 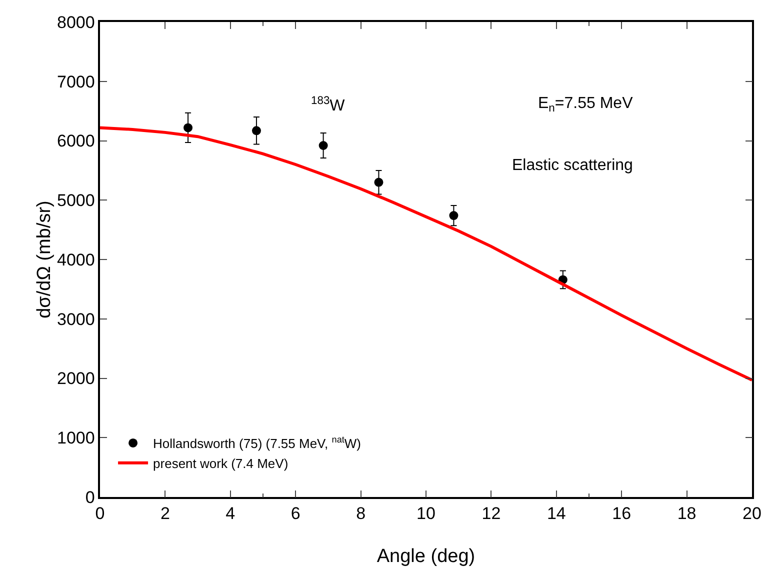 What do you see at coordinates (622, 514) in the screenshot?
I see `x-tick-label: 16` at bounding box center [622, 514].